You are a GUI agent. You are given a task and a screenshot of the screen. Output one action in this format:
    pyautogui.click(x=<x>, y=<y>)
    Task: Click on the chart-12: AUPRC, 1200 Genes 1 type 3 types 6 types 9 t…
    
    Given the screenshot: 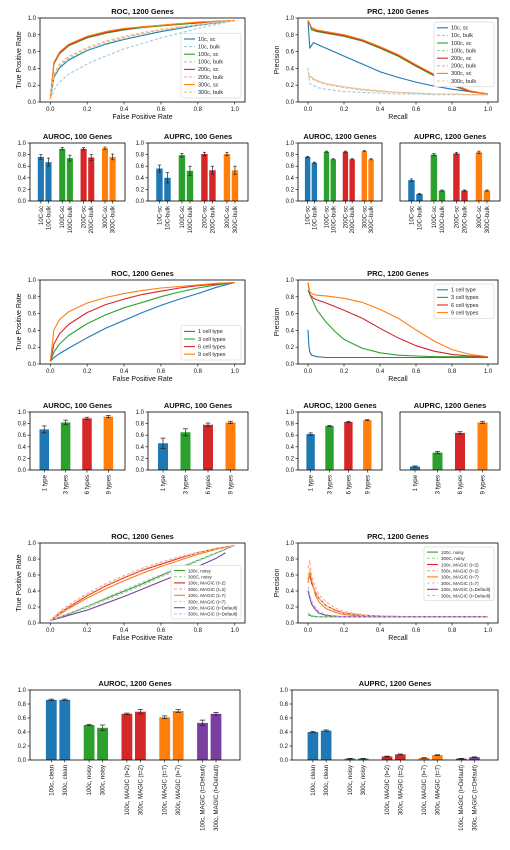 What is the action you would take?
    pyautogui.click(x=450, y=447)
    